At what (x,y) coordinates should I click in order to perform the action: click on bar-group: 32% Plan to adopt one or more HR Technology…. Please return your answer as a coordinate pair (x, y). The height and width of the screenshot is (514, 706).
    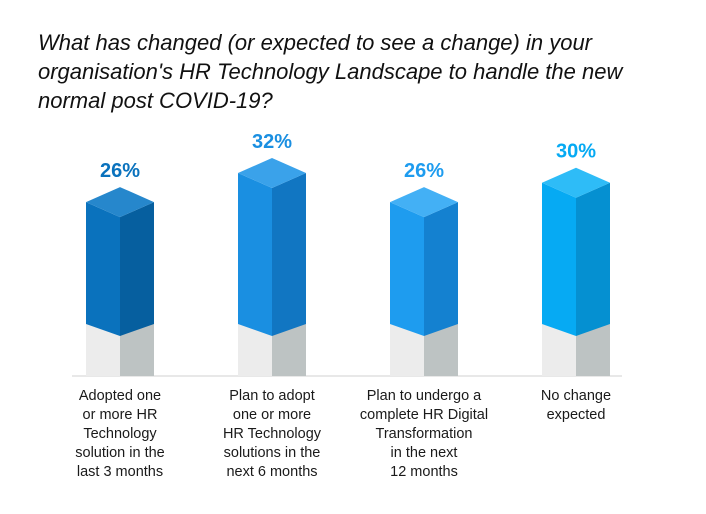
    Looking at the image, I should click on (272, 305).